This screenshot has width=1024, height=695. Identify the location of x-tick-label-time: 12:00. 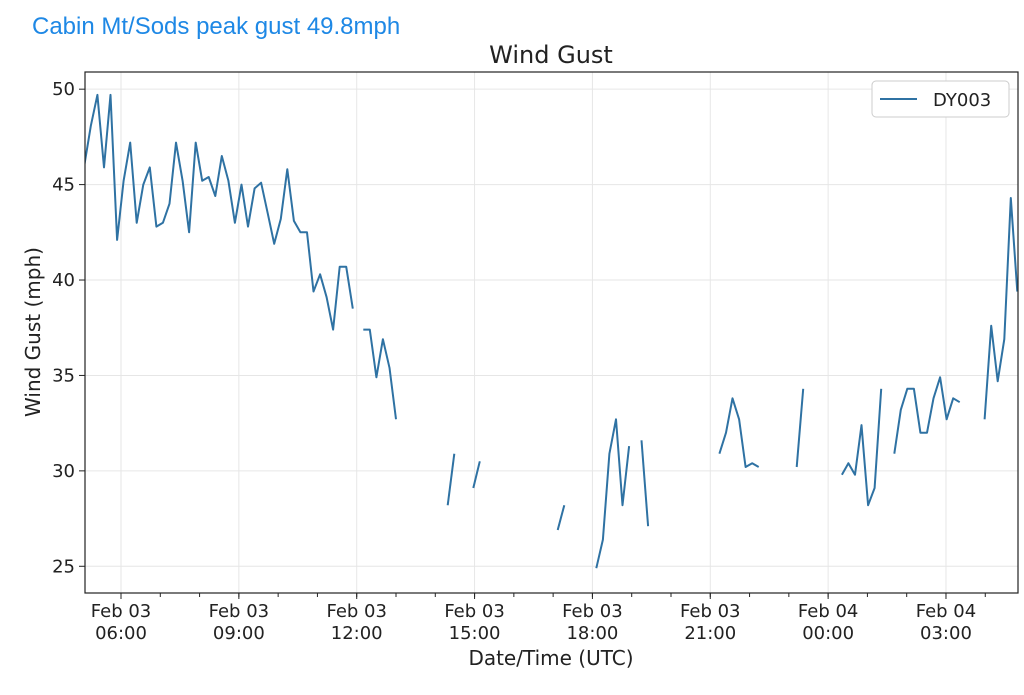
(357, 633).